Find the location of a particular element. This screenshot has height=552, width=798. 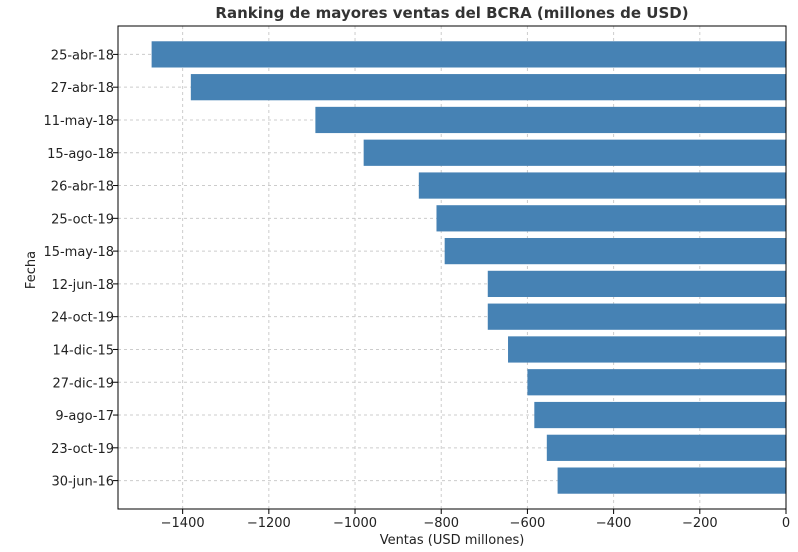

y-tick-label: 15-ago-18 is located at coordinates (80, 154).